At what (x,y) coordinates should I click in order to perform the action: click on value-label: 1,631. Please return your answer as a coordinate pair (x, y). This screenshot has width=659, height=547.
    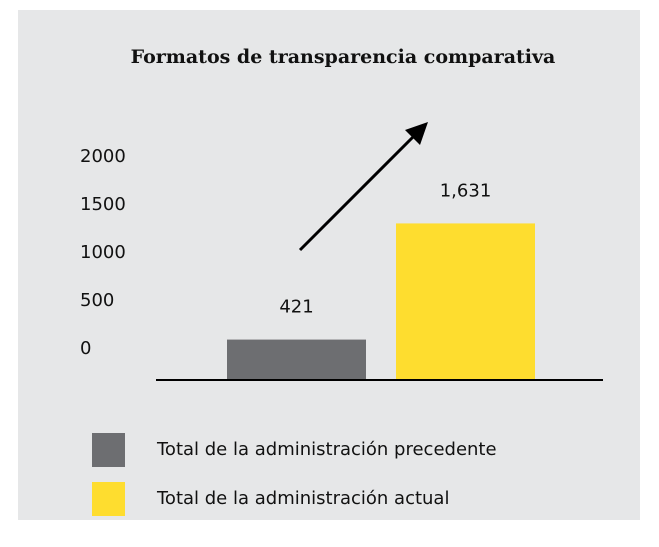
    Looking at the image, I should click on (466, 190).